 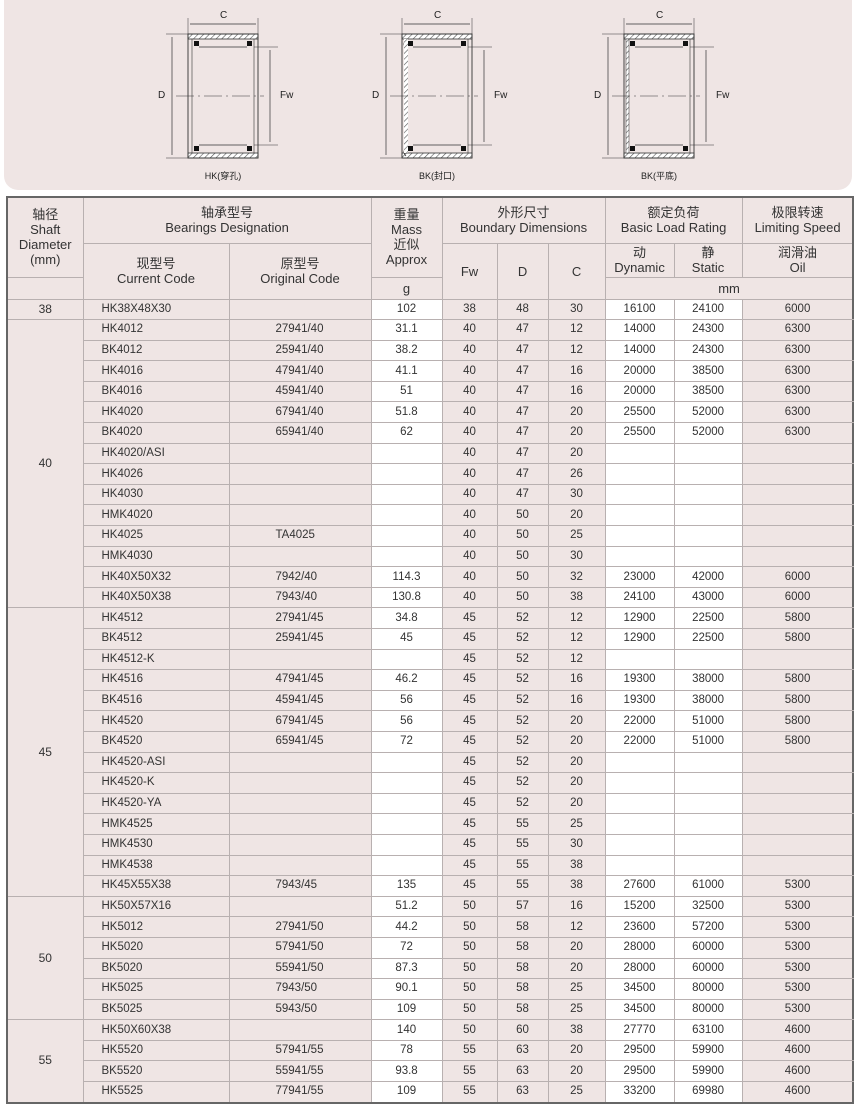 I want to click on current-code-cell: HK50X57X16, so click(x=156, y=906).